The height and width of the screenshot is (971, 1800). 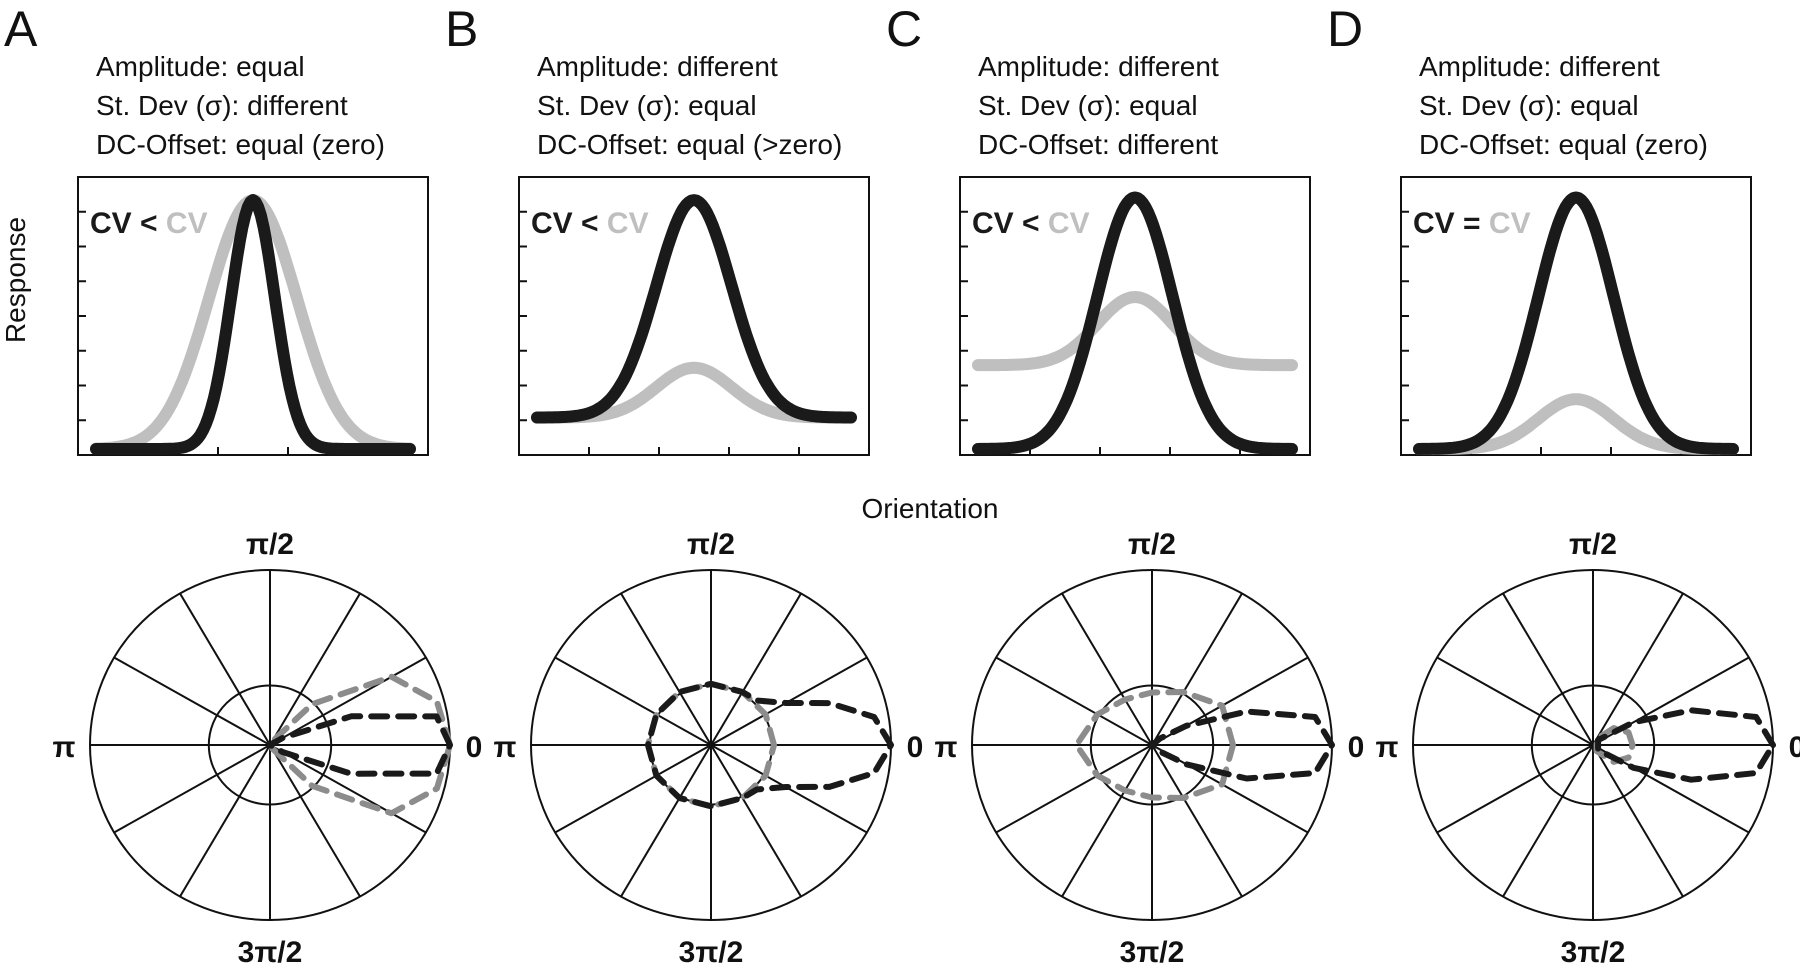 What do you see at coordinates (904, 29) in the screenshot?
I see `panel-letter: C` at bounding box center [904, 29].